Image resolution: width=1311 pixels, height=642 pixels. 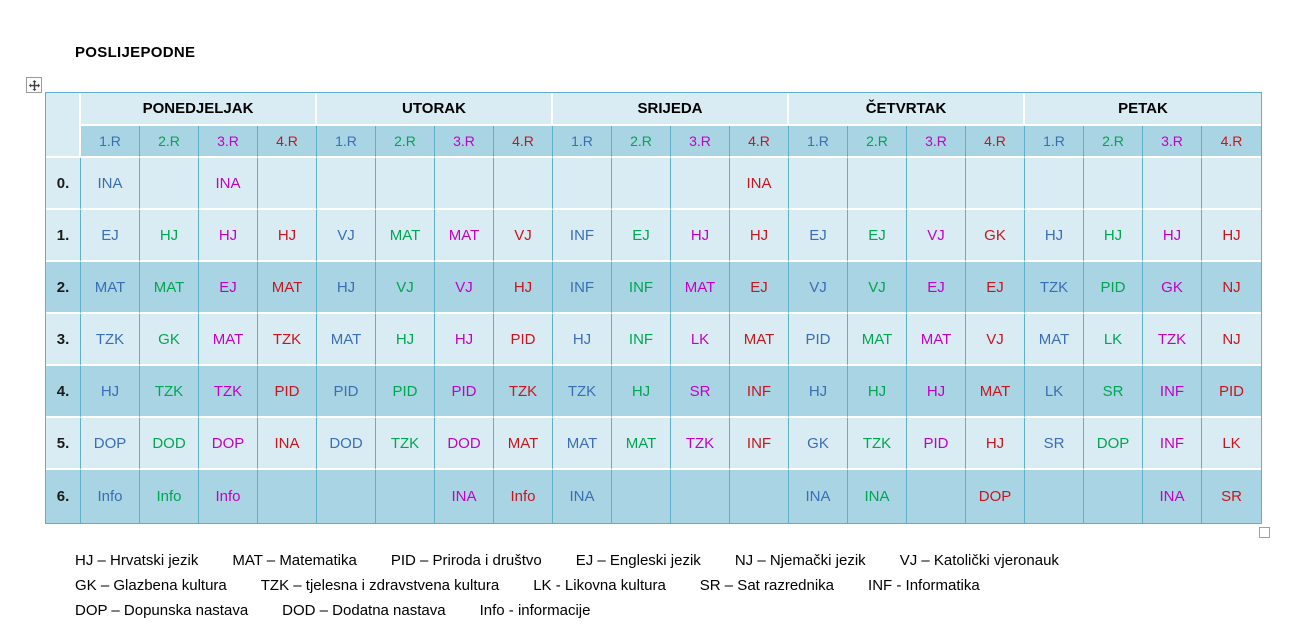 I want to click on legend-item: DOD – Dodatna nastava, so click(x=364, y=610).